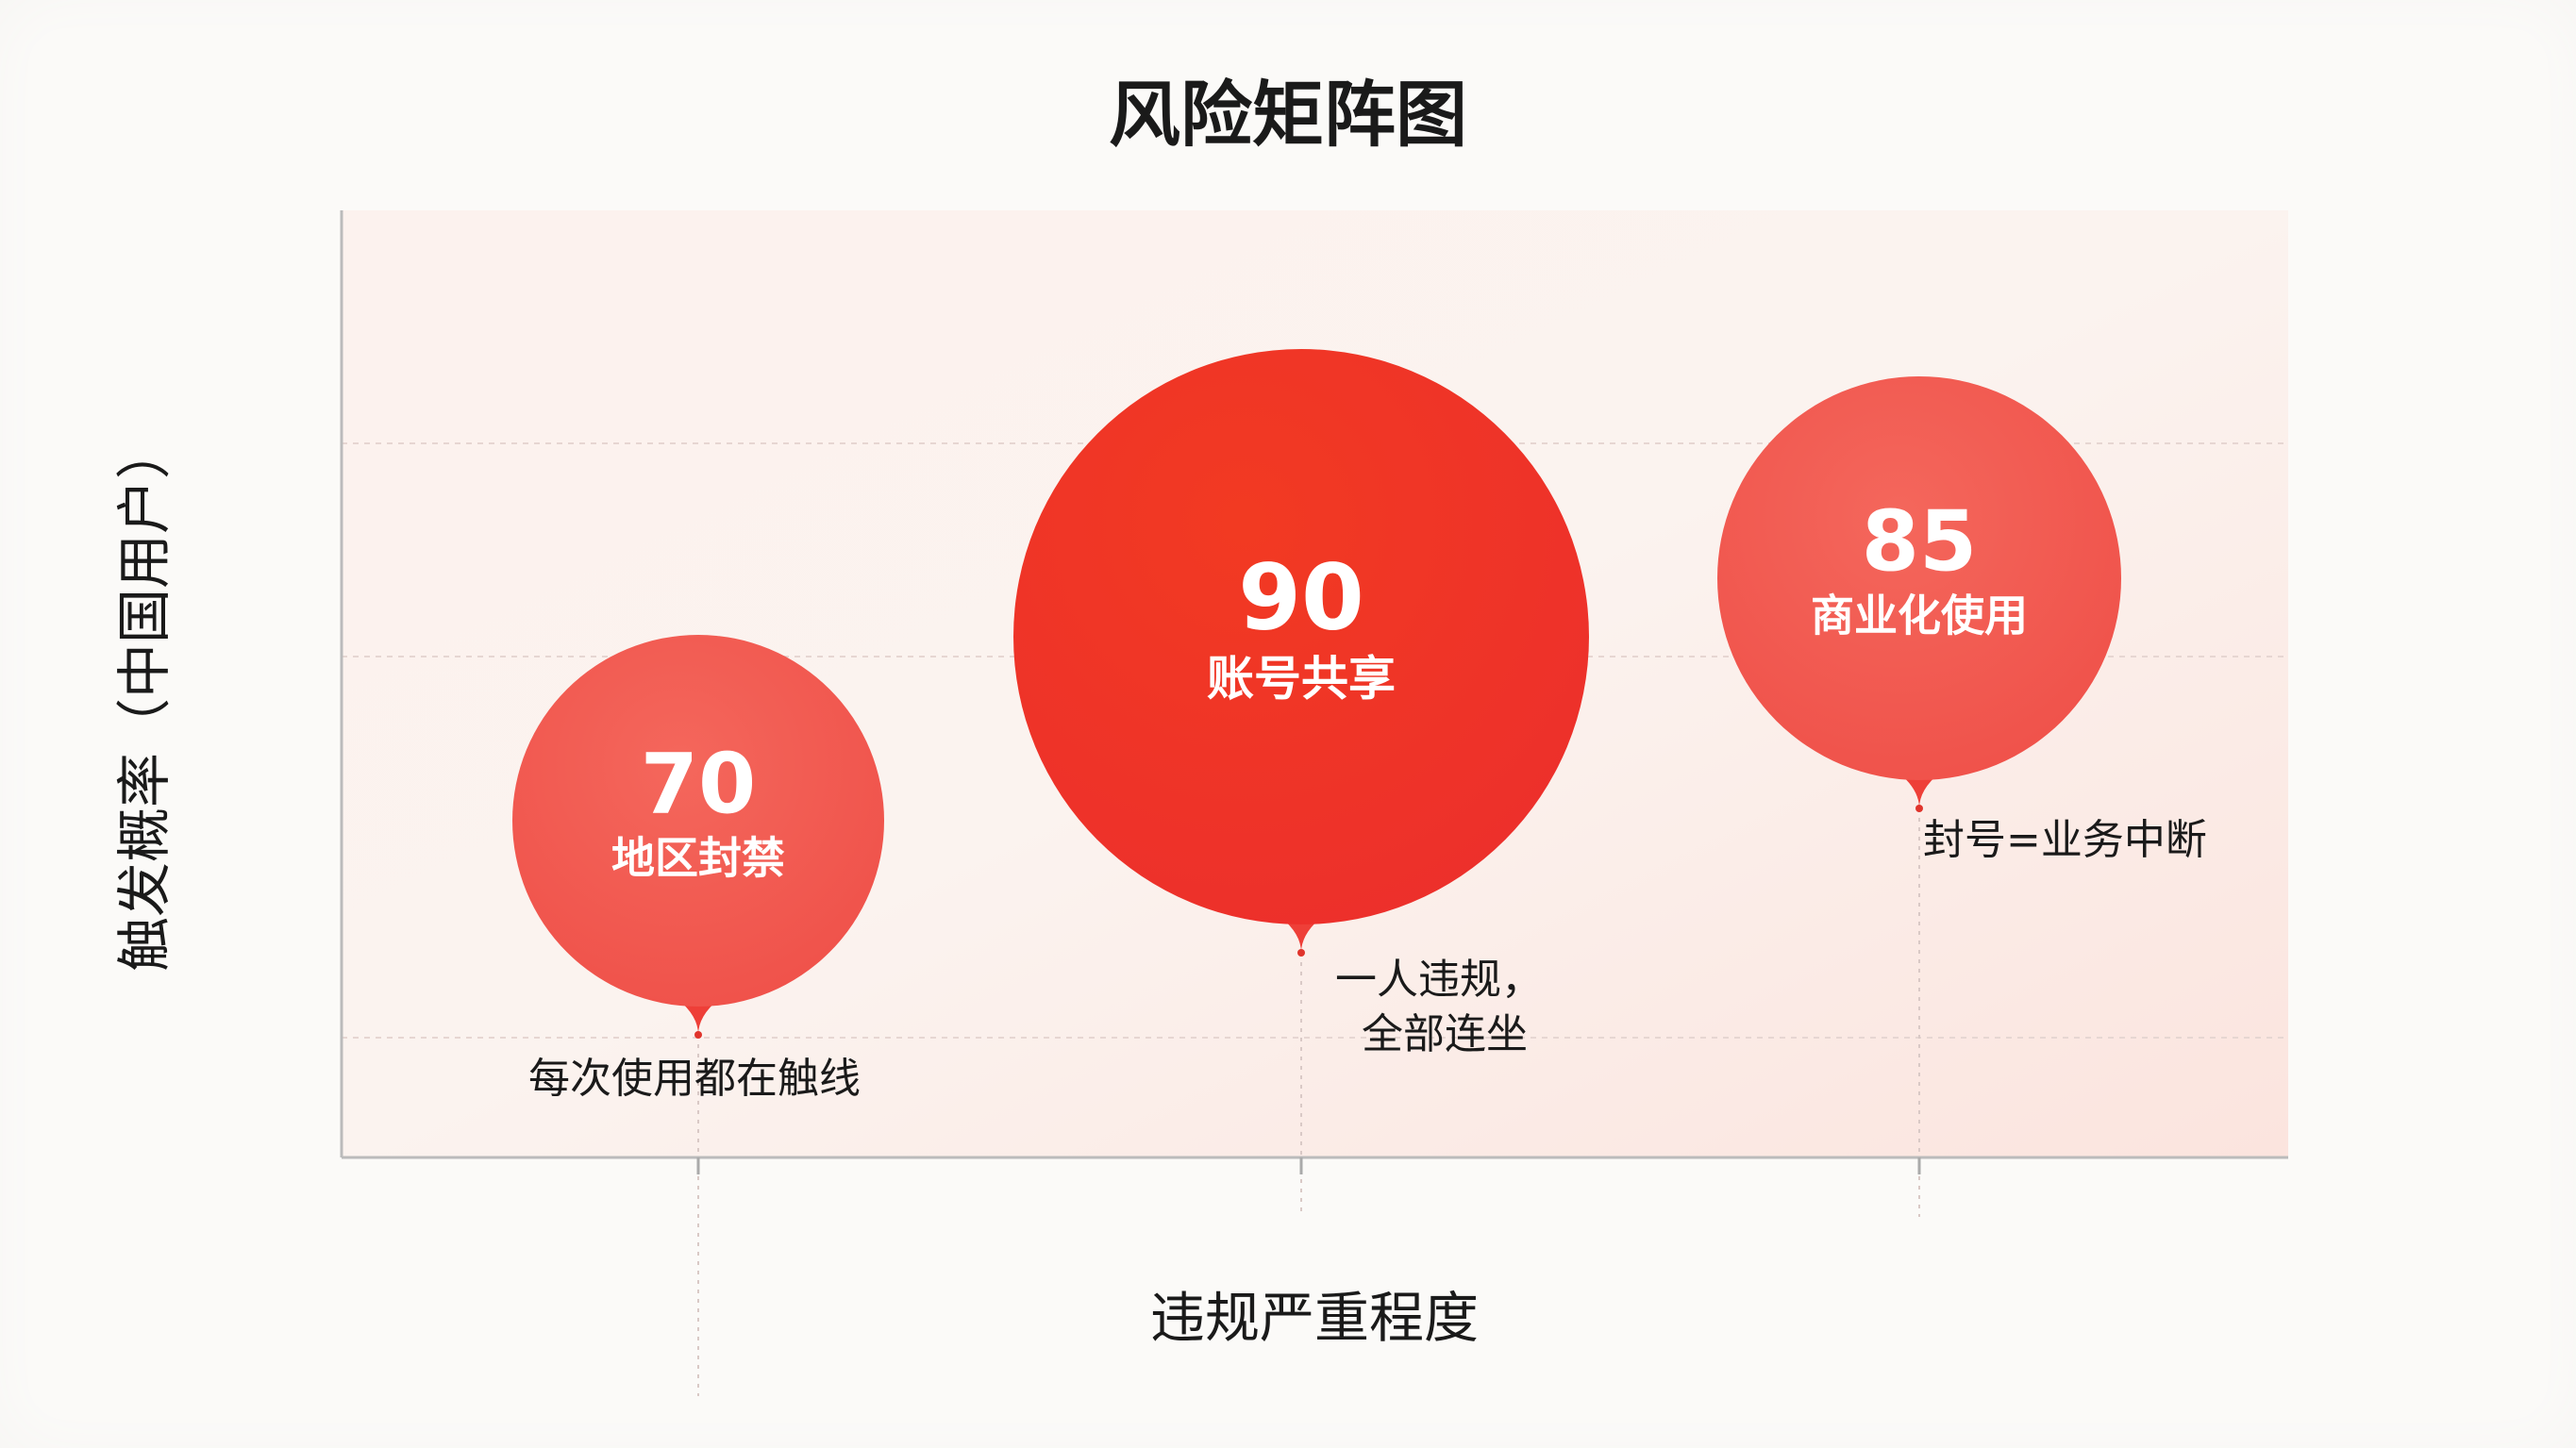  I want to click on chart-title: 风险矩阵图, so click(1288, 115).